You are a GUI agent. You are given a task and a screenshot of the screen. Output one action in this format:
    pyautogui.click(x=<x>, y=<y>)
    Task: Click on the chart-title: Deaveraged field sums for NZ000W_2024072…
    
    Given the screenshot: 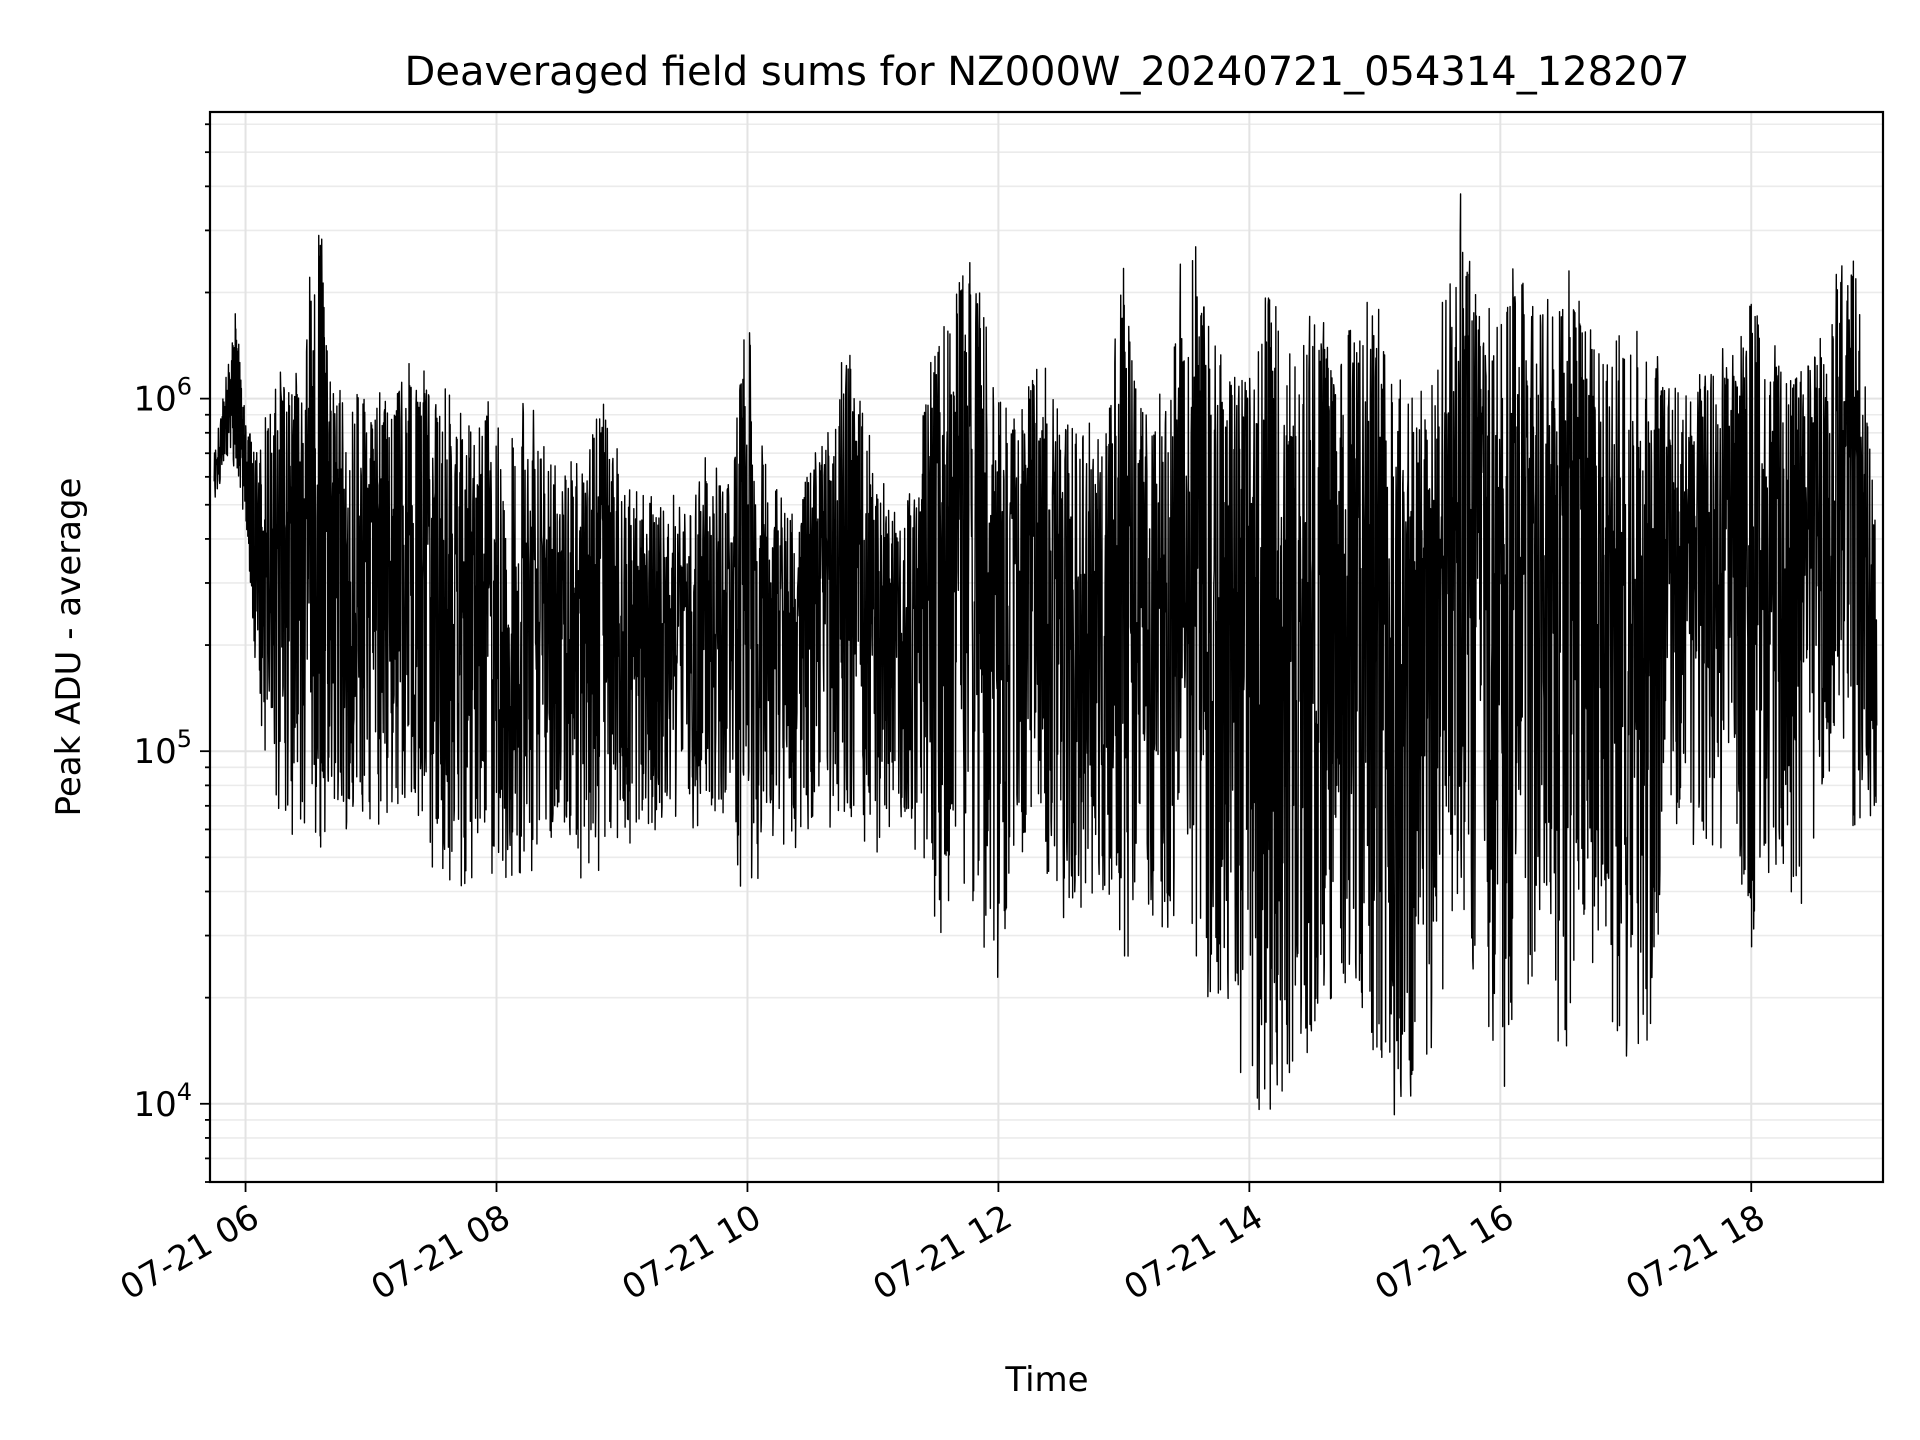 What is the action you would take?
    pyautogui.click(x=1047, y=72)
    